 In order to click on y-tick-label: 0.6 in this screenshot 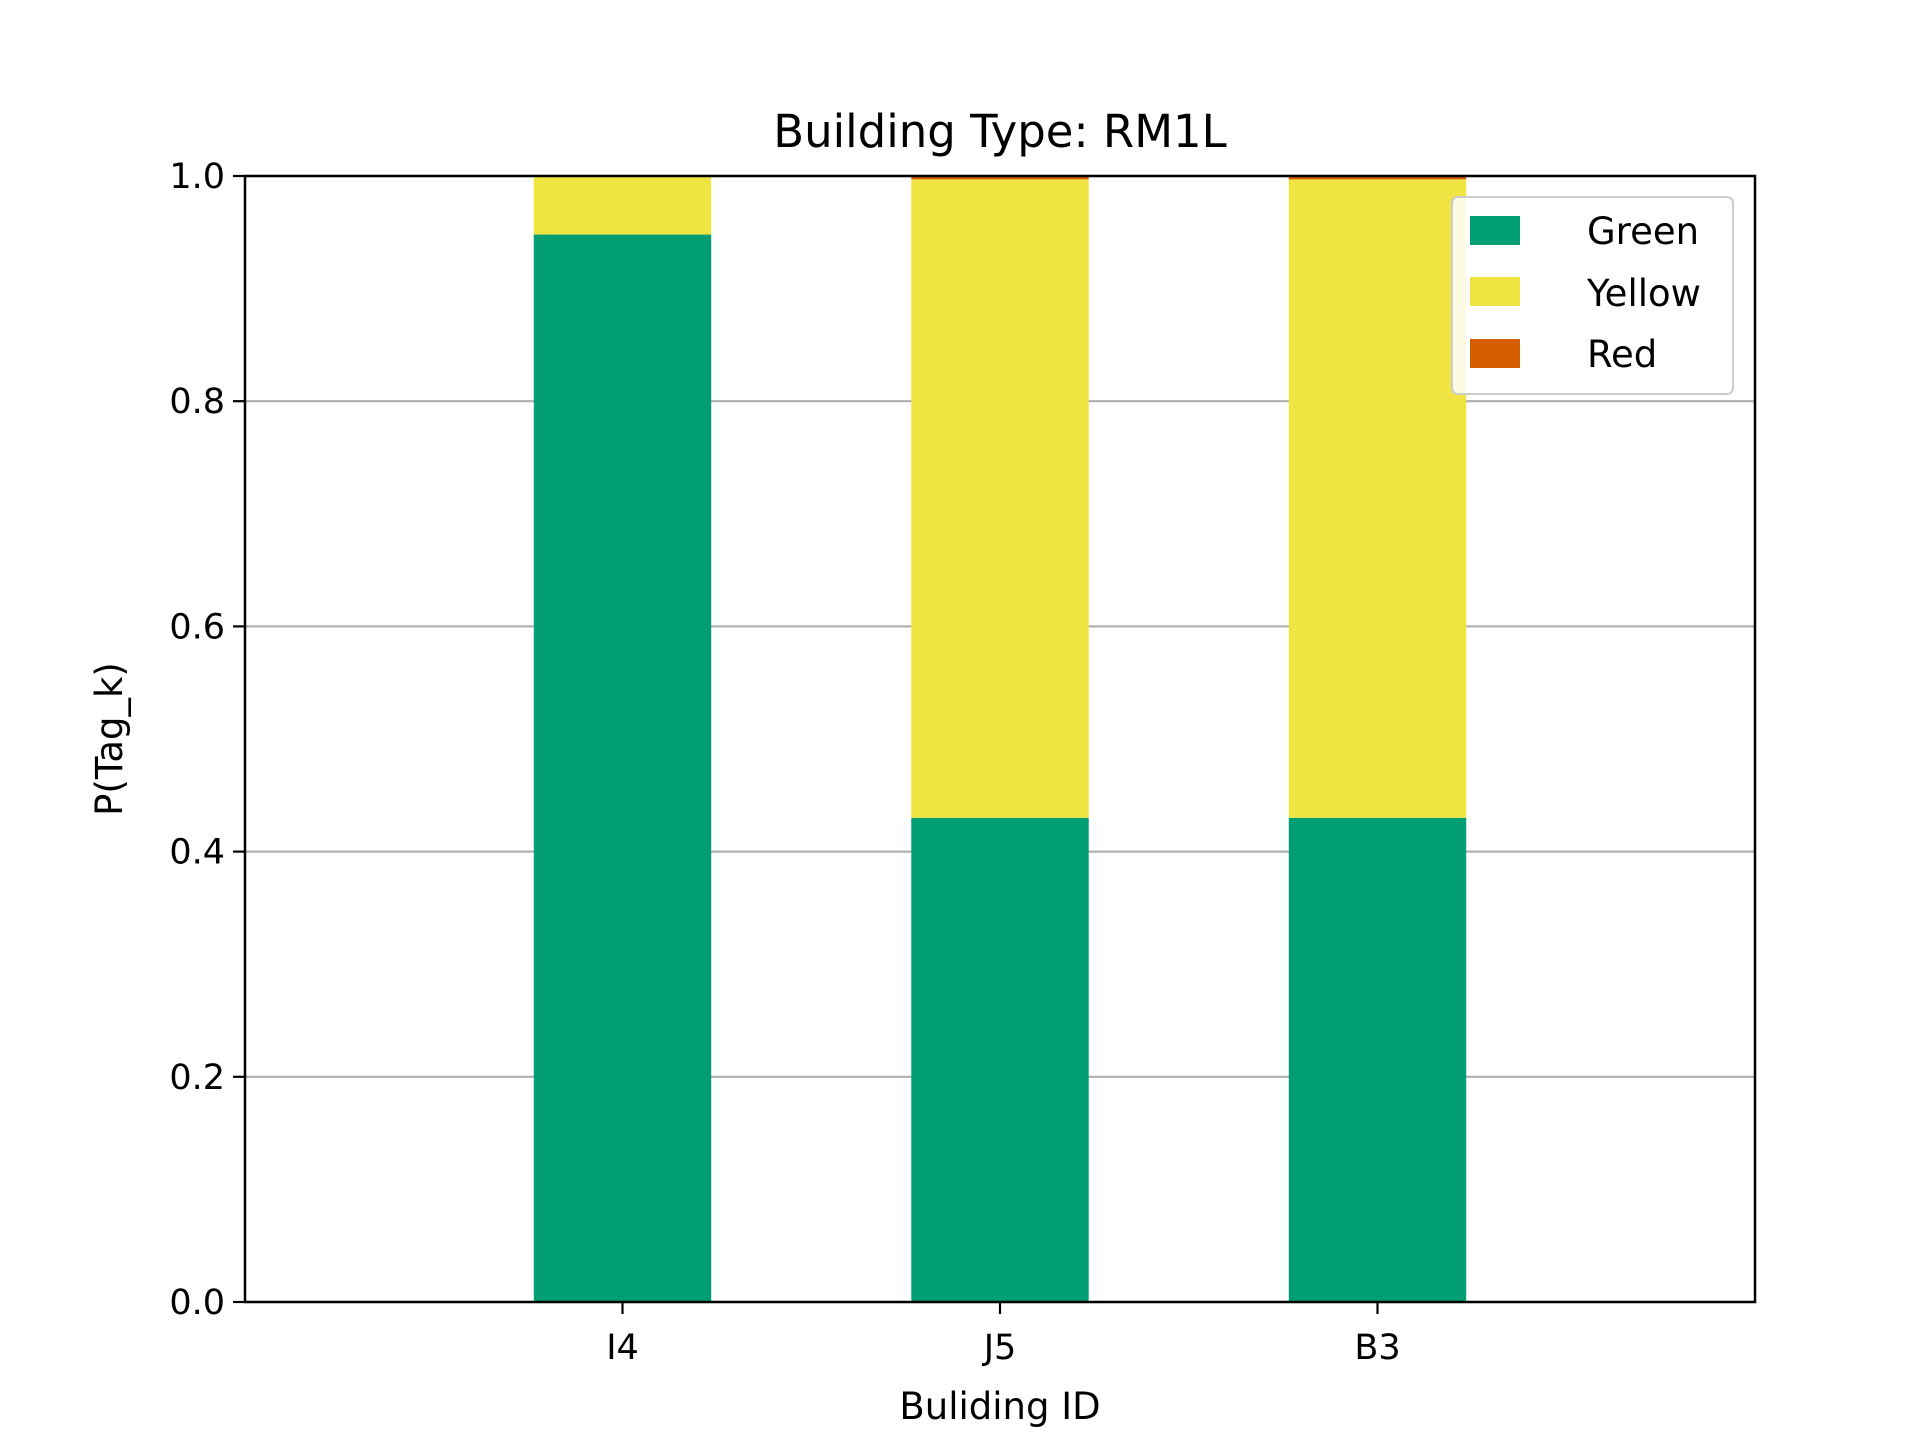, I will do `click(197, 627)`.